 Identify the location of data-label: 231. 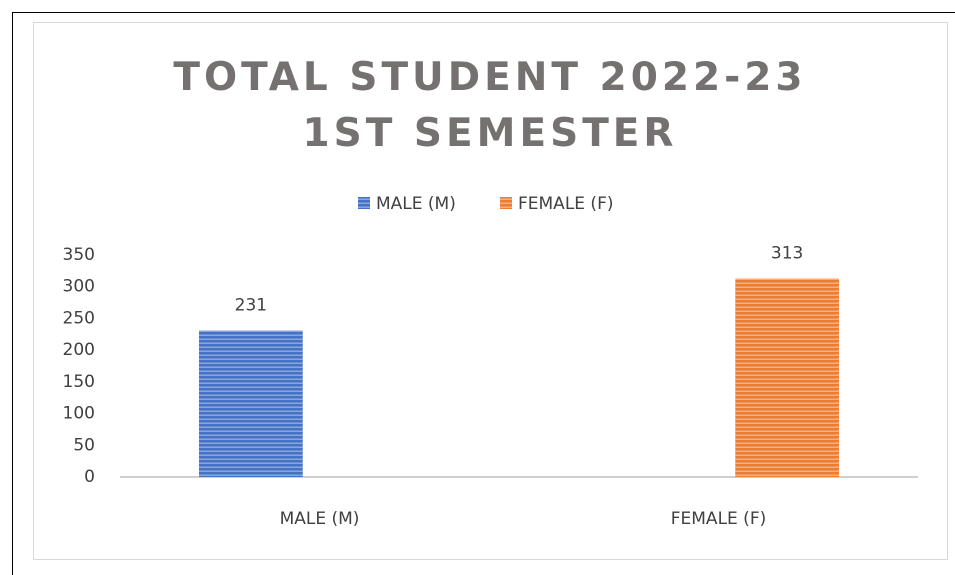
(251, 305).